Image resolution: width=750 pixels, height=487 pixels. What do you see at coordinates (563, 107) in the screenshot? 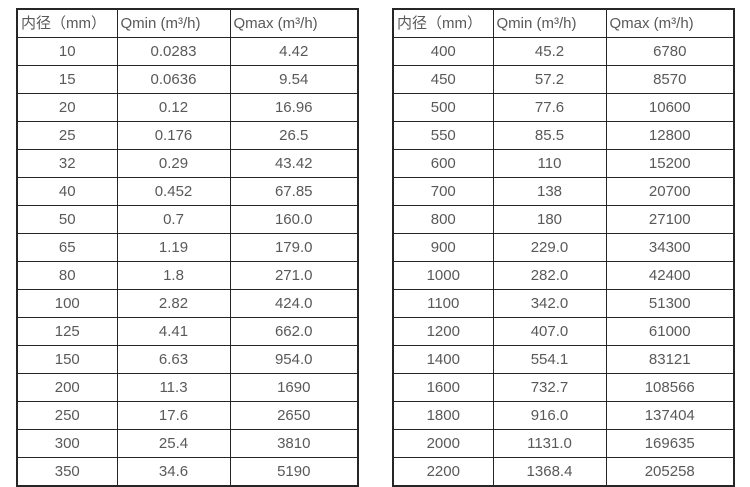
I see `table-row: 500 77.6 10600` at bounding box center [563, 107].